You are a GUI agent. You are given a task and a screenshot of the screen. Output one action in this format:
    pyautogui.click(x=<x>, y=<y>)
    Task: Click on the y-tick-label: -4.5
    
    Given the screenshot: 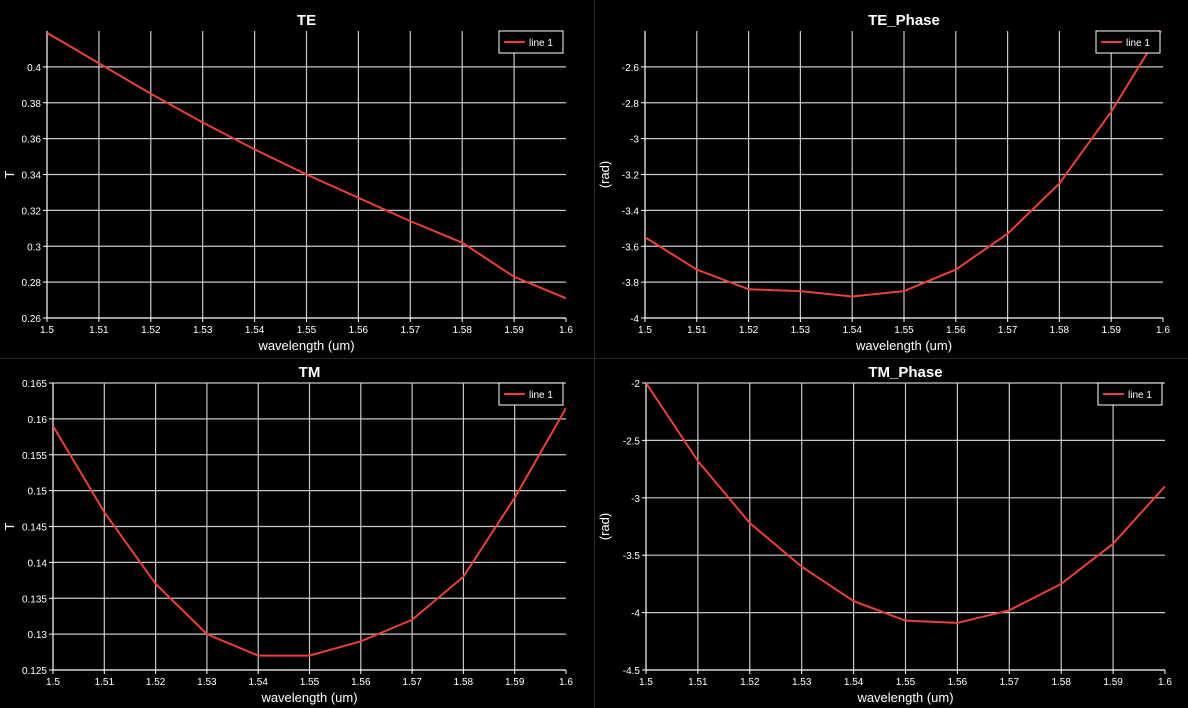 What is the action you would take?
    pyautogui.click(x=632, y=671)
    